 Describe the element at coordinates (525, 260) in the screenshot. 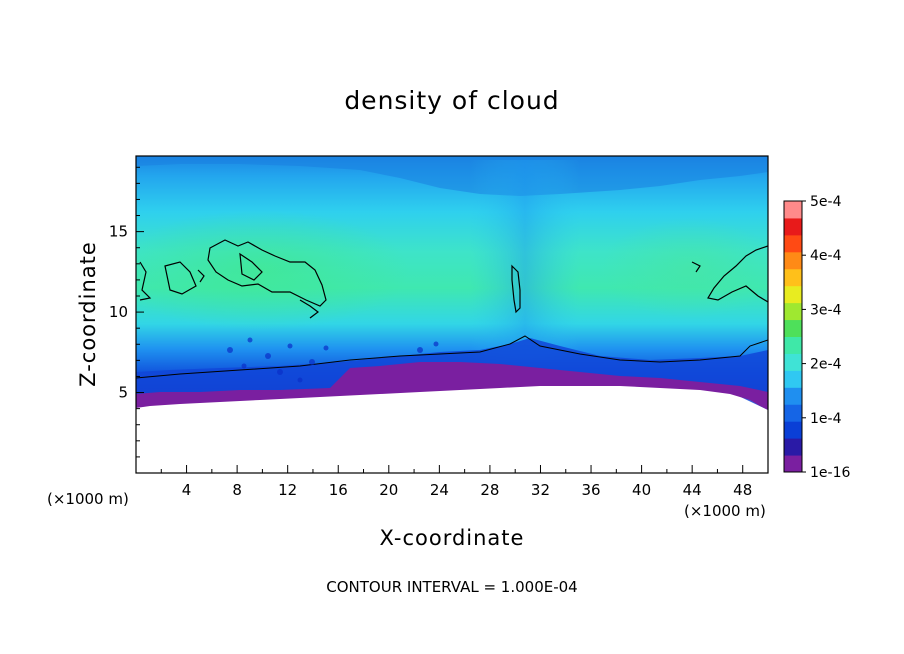

I see `cloud-gap` at that location.